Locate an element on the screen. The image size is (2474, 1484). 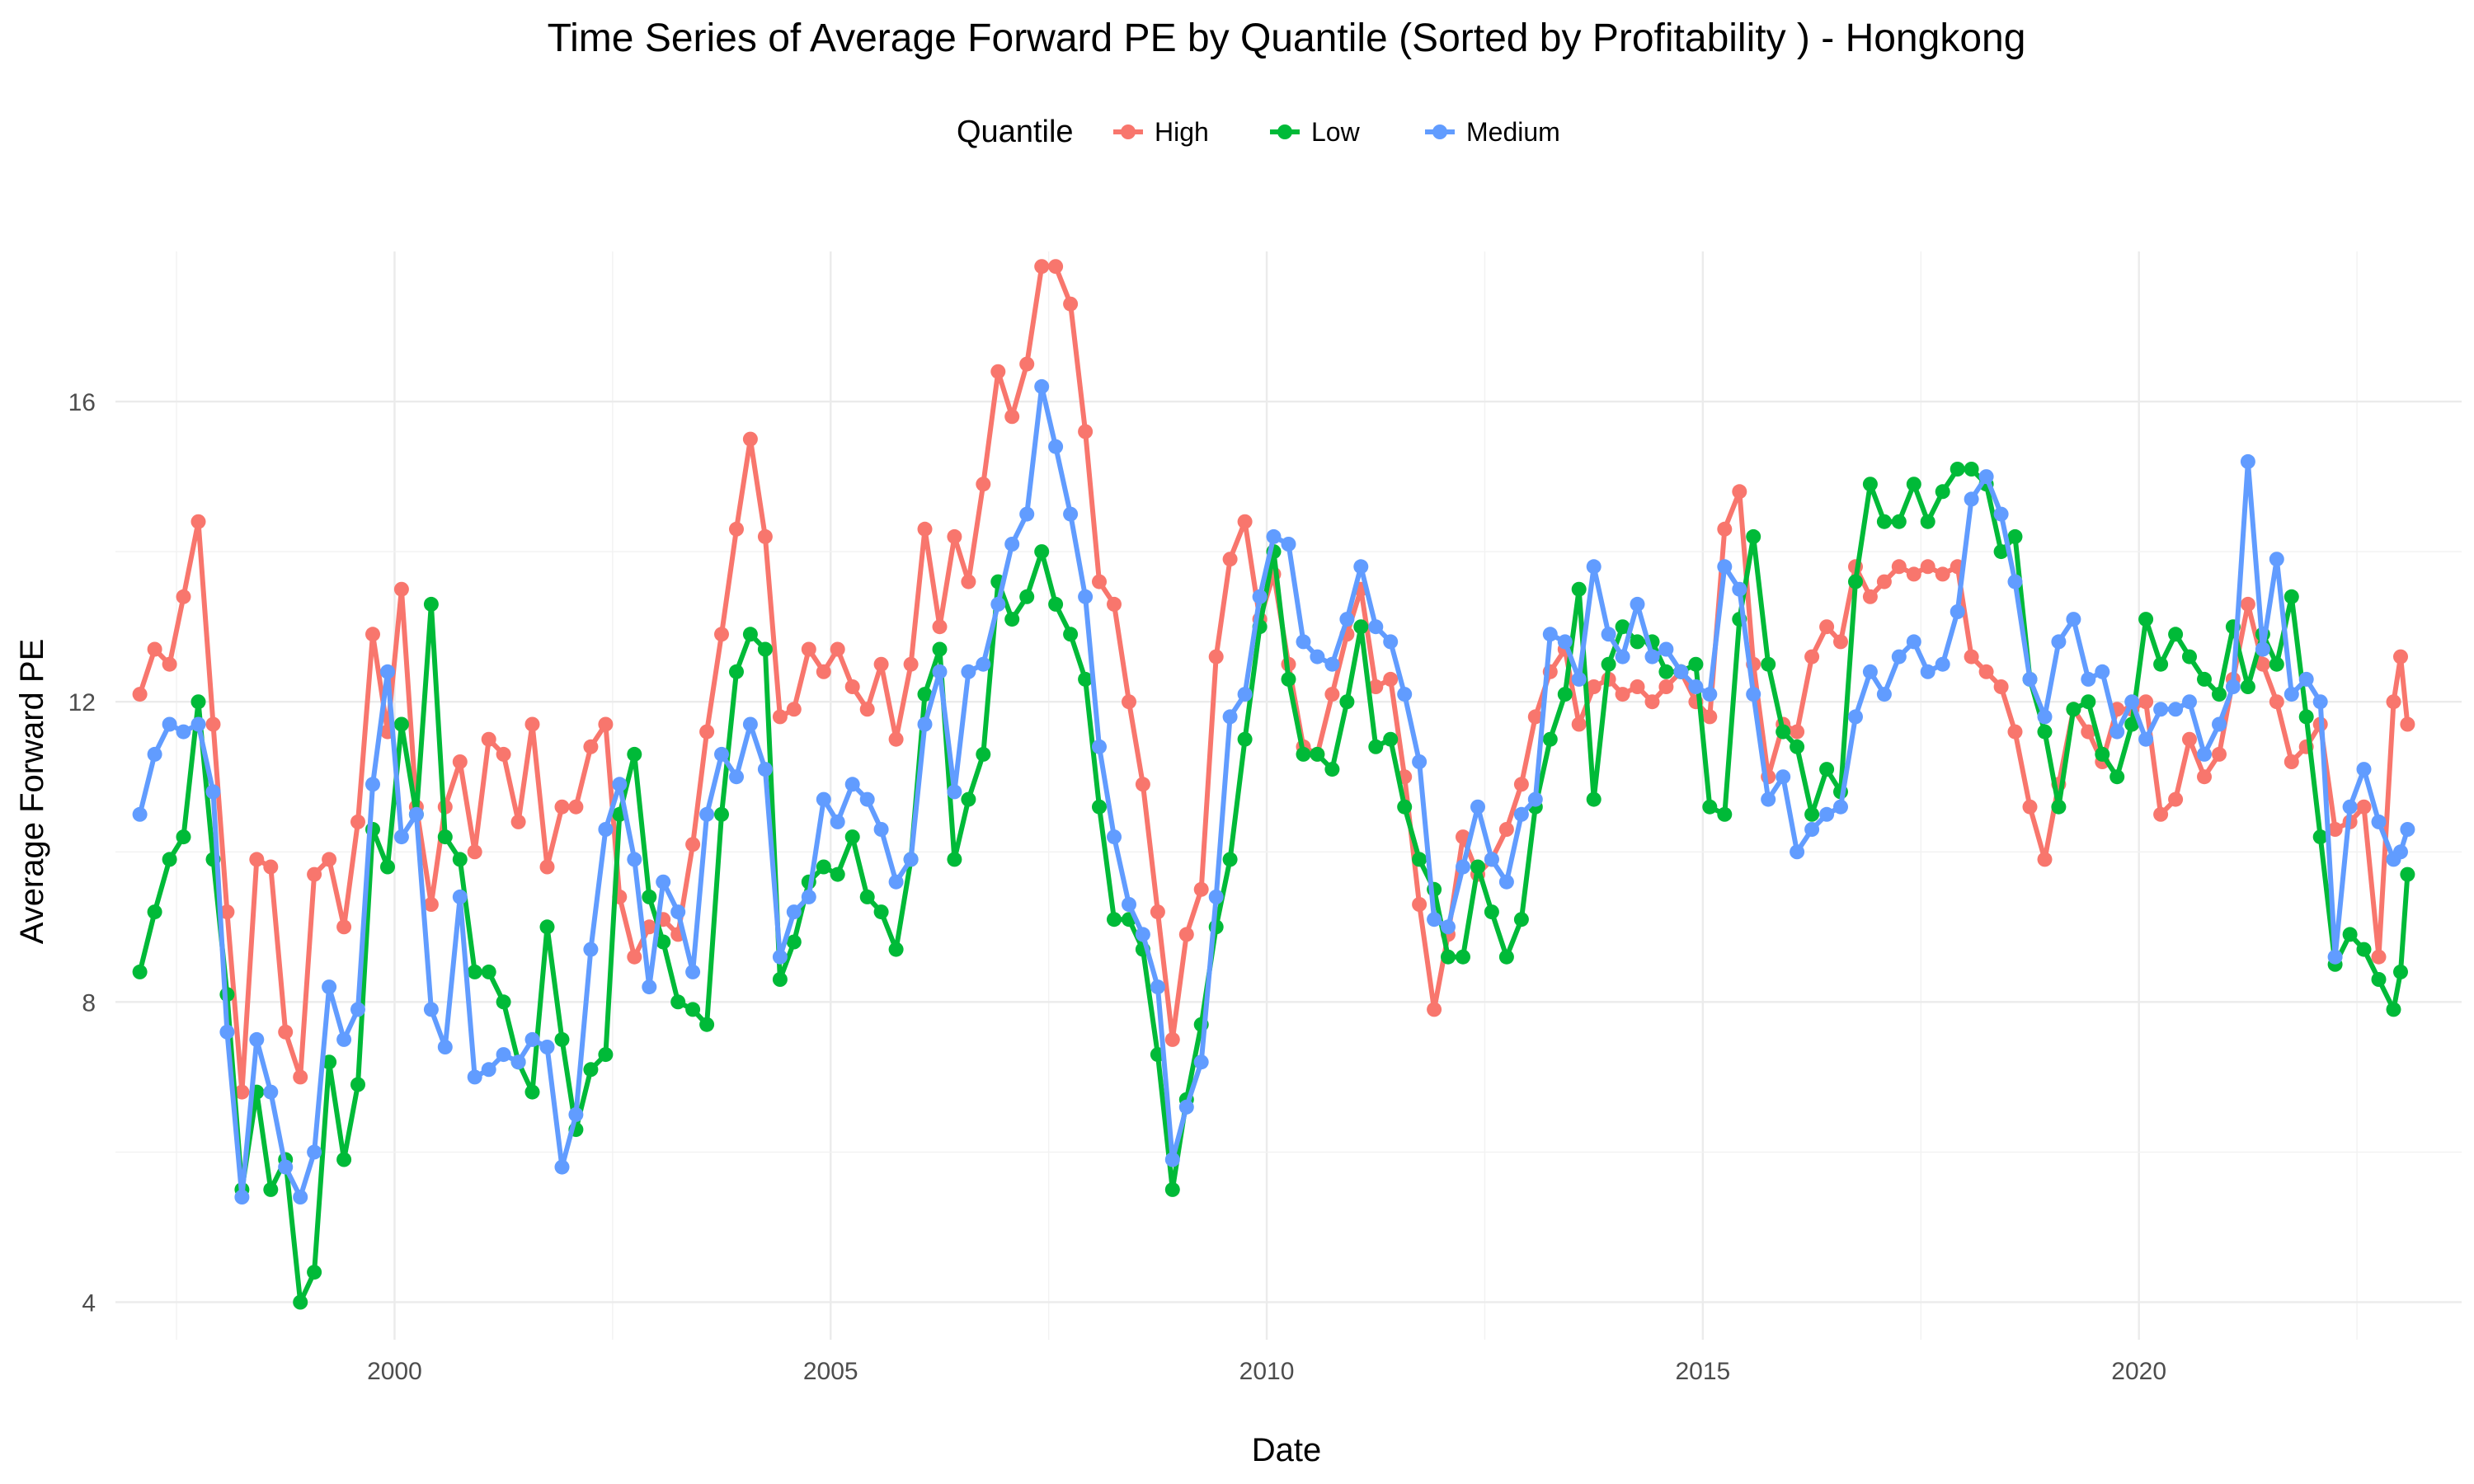
y-tick-label: 8 is located at coordinates (89, 1003).